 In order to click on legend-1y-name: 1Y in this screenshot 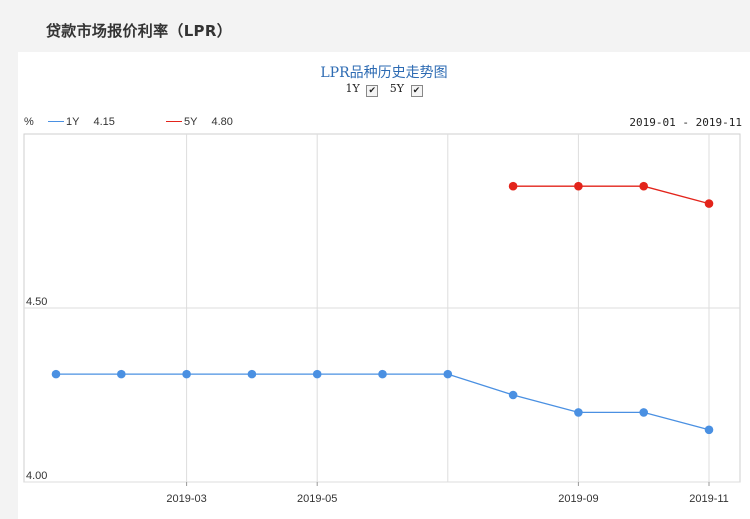, I will do `click(73, 122)`.